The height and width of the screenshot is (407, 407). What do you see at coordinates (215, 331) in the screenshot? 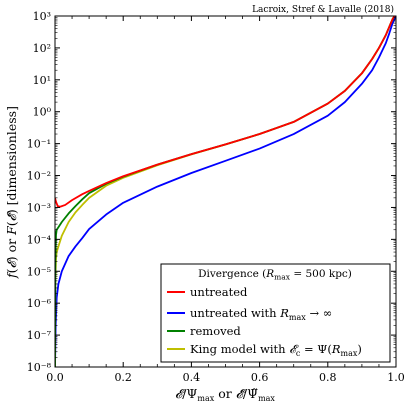
I see `legend-label-removed: removed` at bounding box center [215, 331].